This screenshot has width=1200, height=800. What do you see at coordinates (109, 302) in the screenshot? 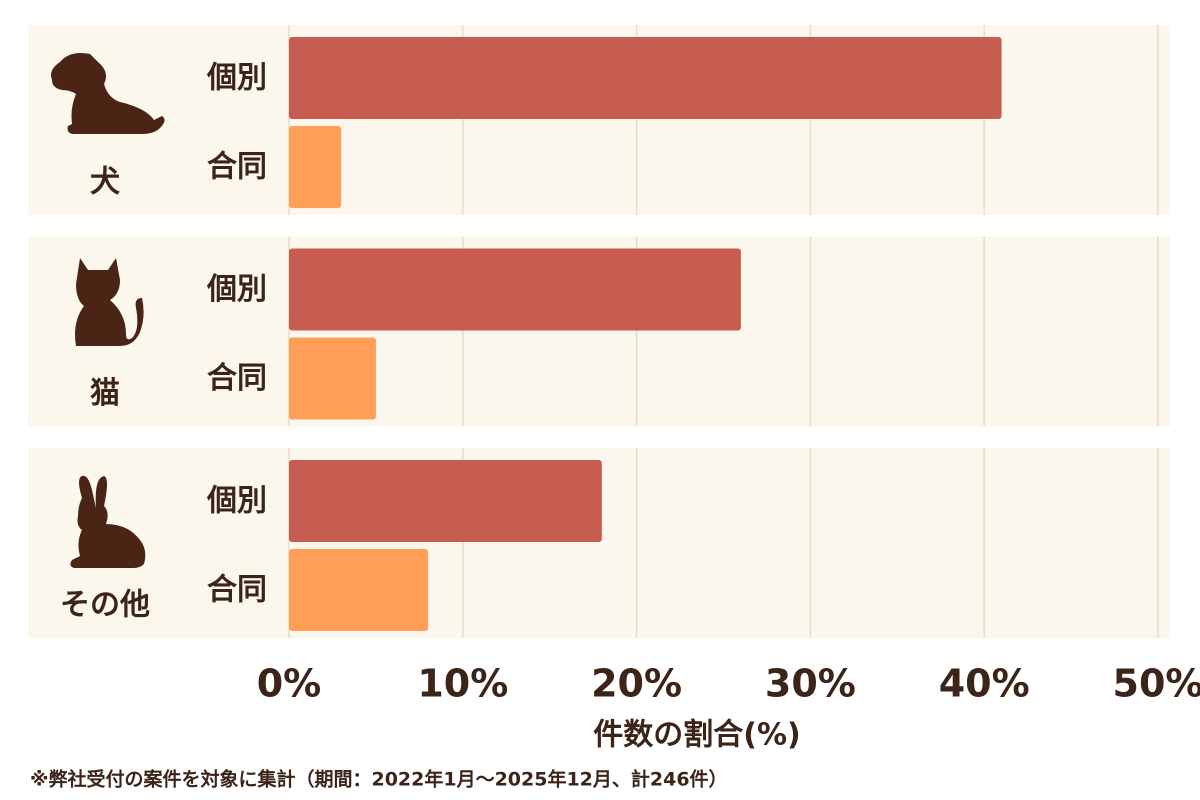
I see `cat-icon` at bounding box center [109, 302].